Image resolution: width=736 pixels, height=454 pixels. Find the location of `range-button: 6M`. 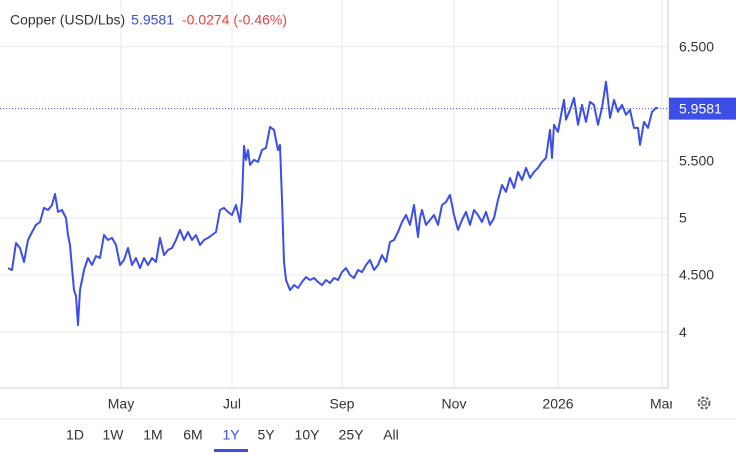

range-button: 6M is located at coordinates (192, 435).